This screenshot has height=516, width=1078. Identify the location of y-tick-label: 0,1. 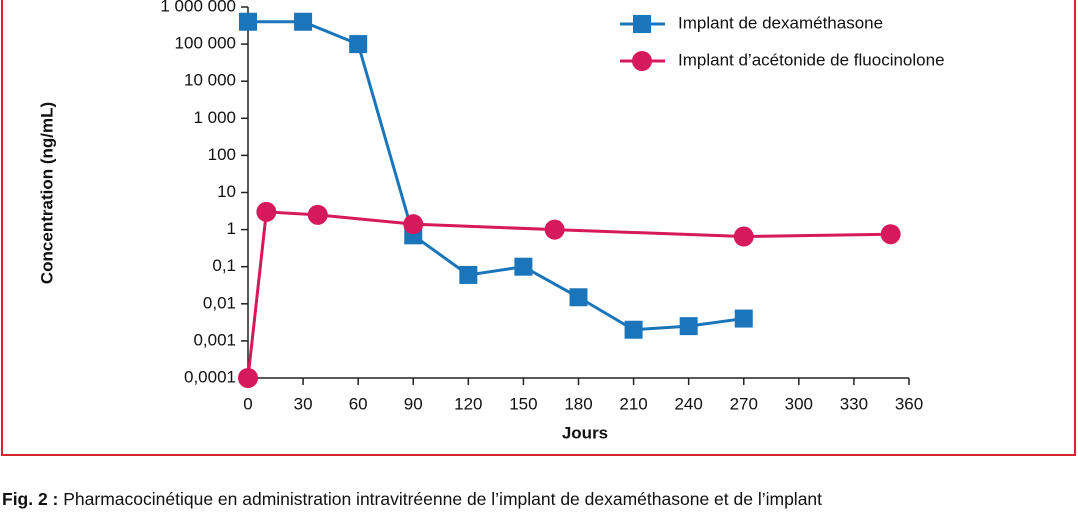
(224, 265).